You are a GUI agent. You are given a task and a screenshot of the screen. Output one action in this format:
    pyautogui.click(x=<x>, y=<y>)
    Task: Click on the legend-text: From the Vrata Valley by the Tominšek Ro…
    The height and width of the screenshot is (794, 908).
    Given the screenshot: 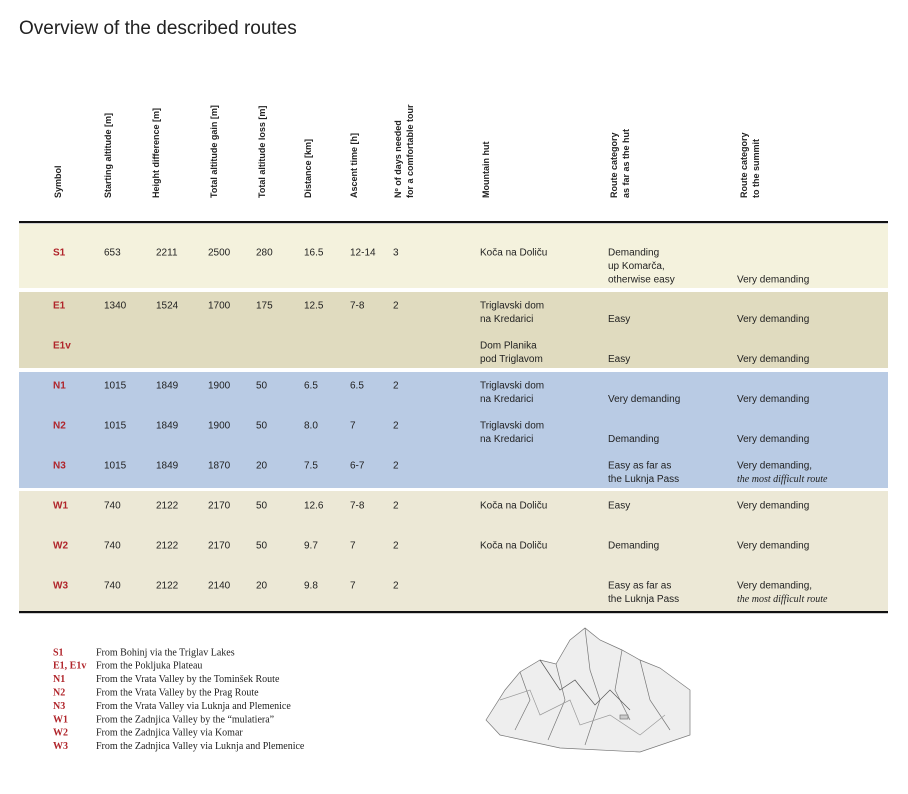 What is the action you would take?
    pyautogui.click(x=188, y=679)
    